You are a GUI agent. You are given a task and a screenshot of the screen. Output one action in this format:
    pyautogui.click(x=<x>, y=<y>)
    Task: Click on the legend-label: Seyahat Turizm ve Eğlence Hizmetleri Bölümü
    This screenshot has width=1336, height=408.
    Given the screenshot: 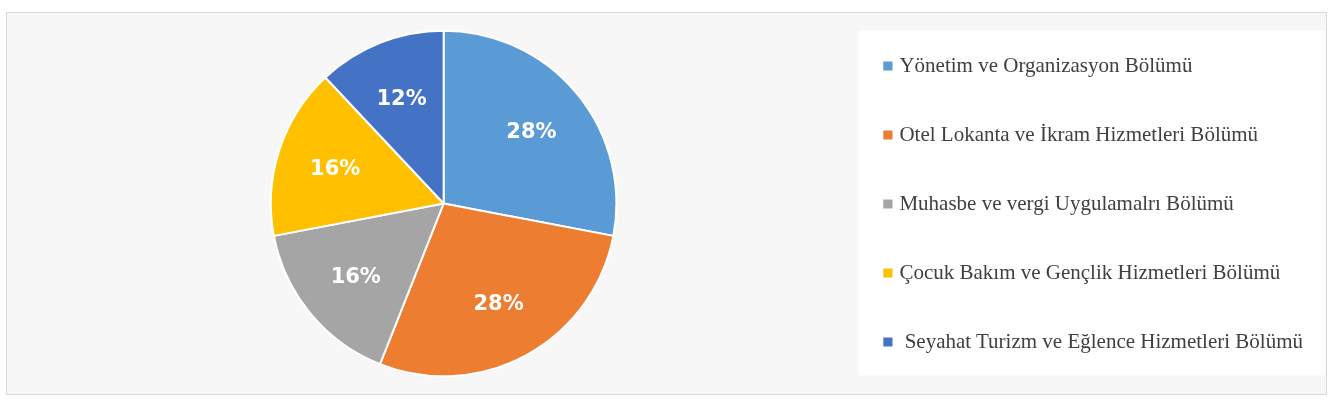 What is the action you would take?
    pyautogui.click(x=1103, y=341)
    